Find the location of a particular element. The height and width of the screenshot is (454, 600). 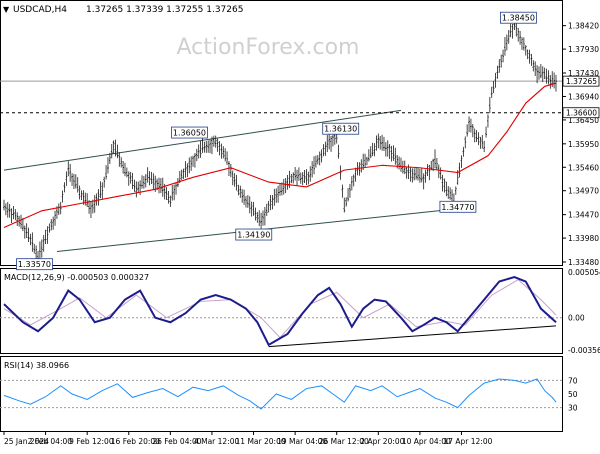

rsi-y-tick-label: 50 is located at coordinates (573, 394).